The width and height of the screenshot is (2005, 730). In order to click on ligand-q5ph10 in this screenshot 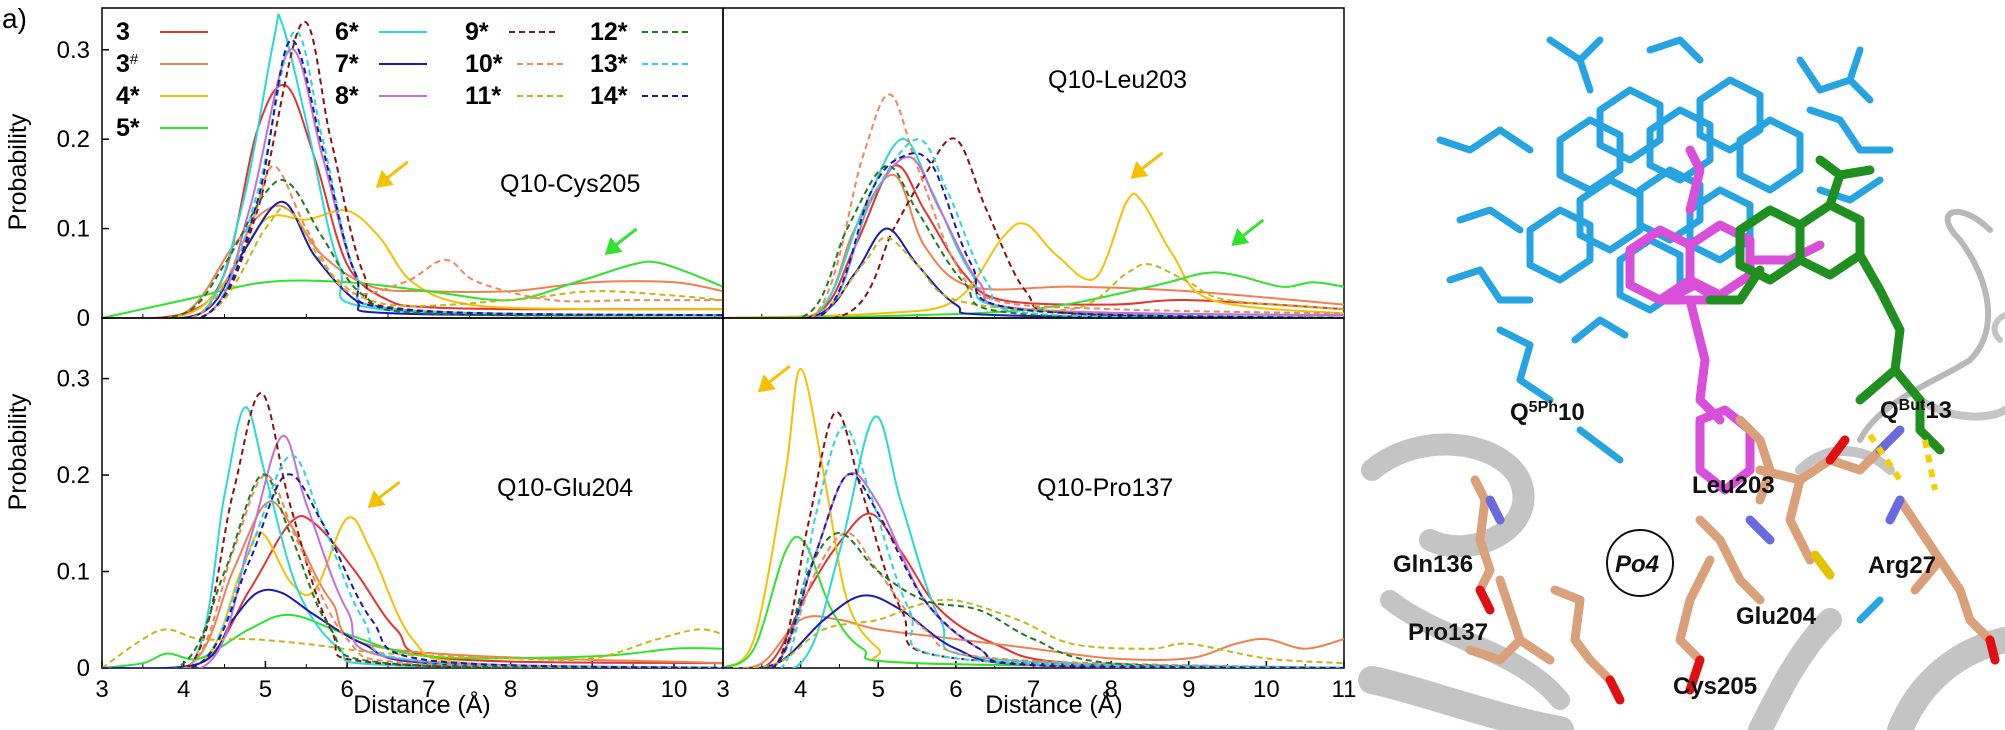, I will do `click(1725, 320)`.